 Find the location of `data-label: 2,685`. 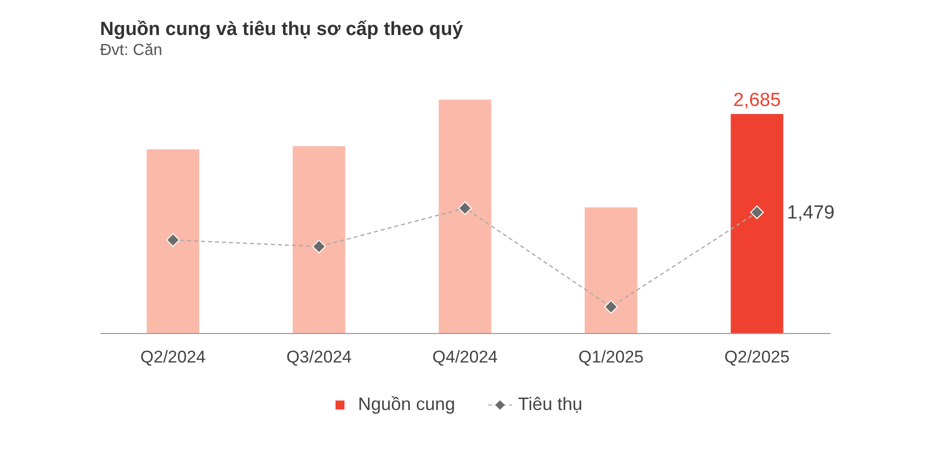

data-label: 2,685 is located at coordinates (757, 100).